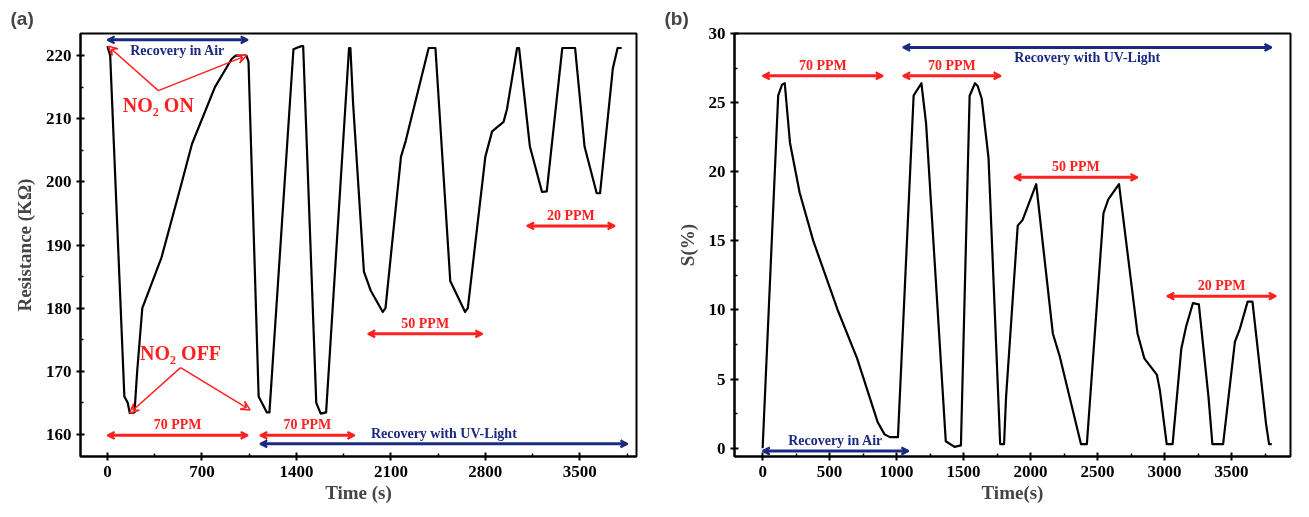 The width and height of the screenshot is (1309, 517). Describe the element at coordinates (358, 492) in the screenshot. I see `x-axis-title: Time (s)` at that location.